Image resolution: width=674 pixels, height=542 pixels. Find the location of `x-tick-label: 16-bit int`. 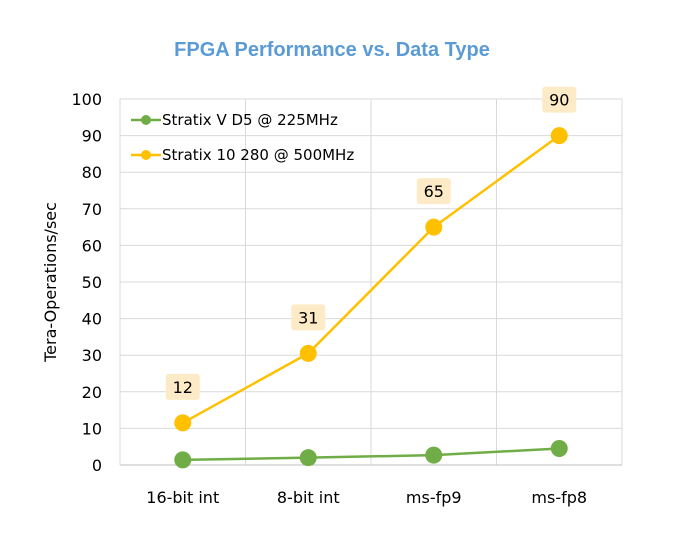

x-tick-label: 16-bit int is located at coordinates (182, 497).